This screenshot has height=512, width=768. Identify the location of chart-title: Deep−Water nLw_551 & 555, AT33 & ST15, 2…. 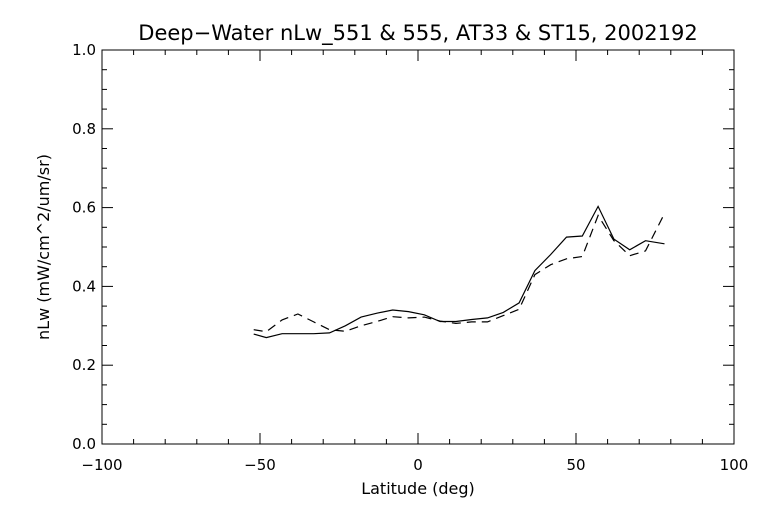
(417, 33).